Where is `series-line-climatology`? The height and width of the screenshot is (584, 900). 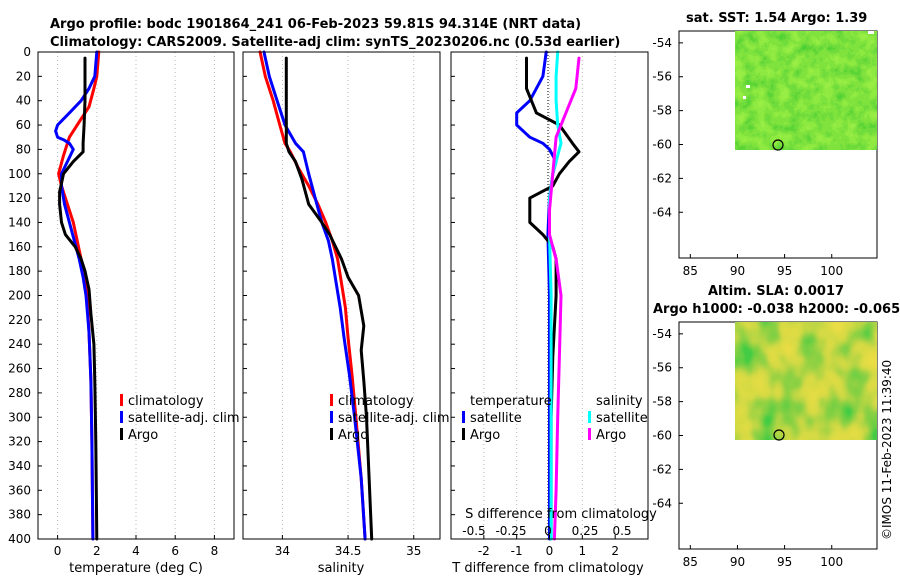 series-line-climatology is located at coordinates (312, 295).